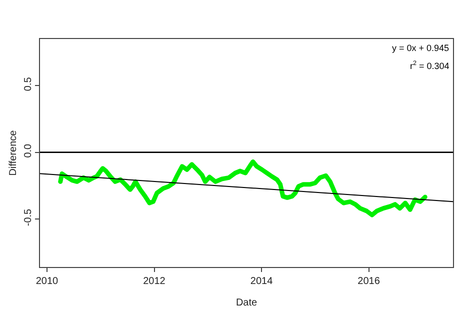 The width and height of the screenshot is (474, 316). I want to click on y-tick-label: 0.0, so click(28, 150).